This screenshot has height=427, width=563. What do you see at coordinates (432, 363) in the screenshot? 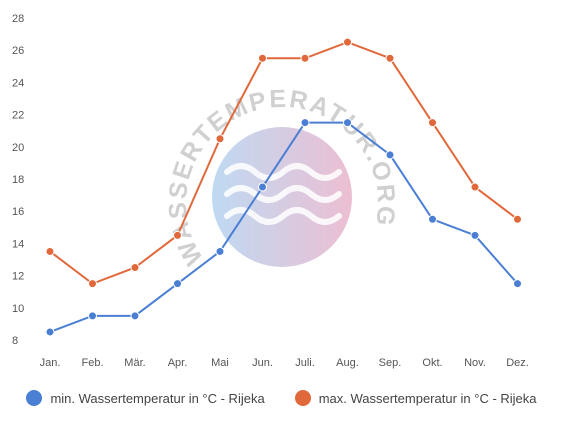
I see `x-tick-label: Okt.` at bounding box center [432, 363].